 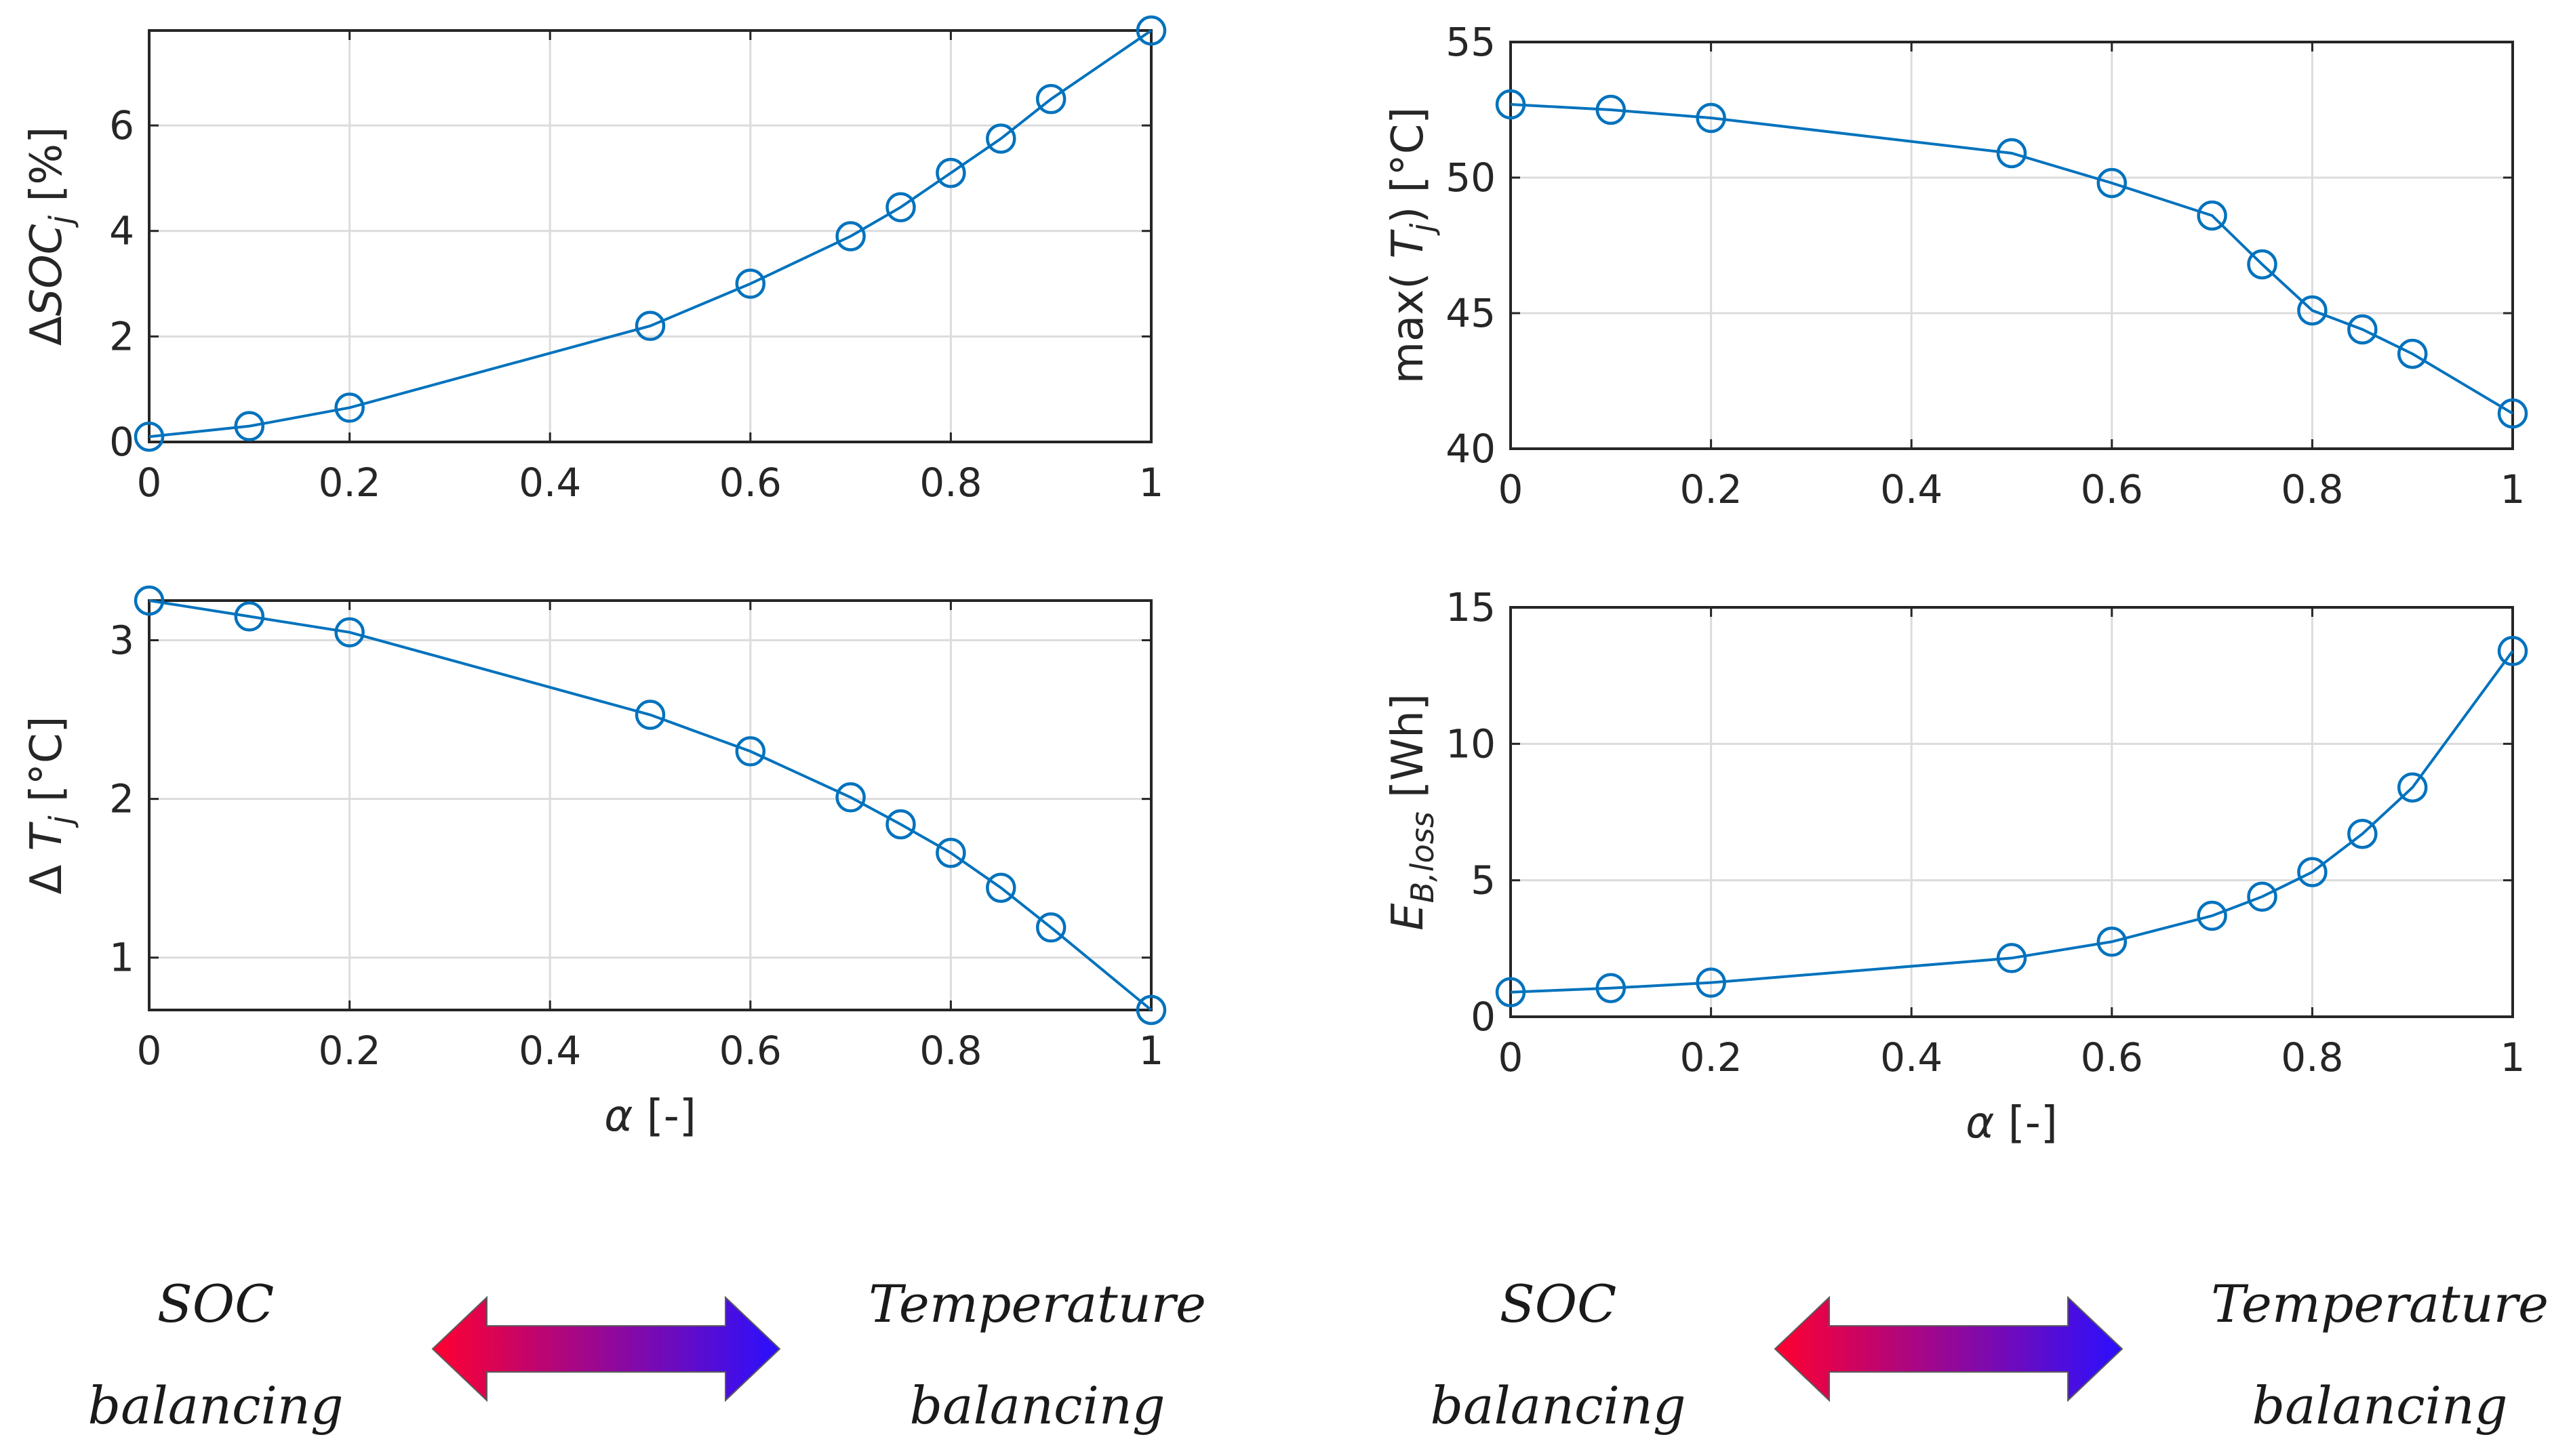 I want to click on y-axis-label: EB,loss [Wh], so click(x=1412, y=812).